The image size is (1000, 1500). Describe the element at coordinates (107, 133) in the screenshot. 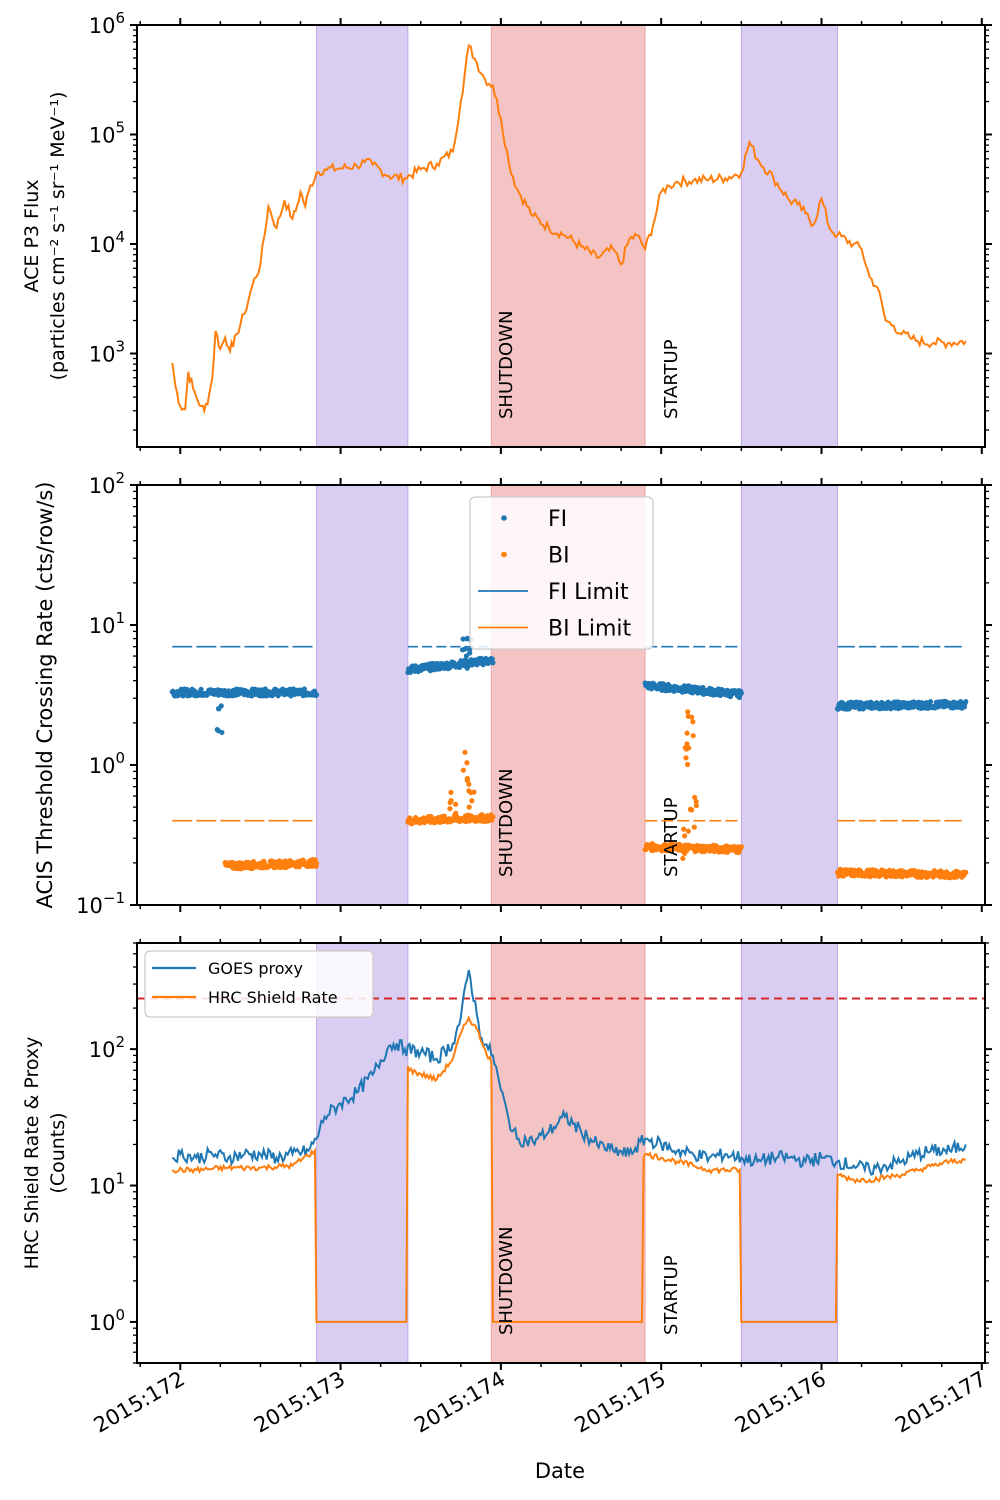

I see `y-tick-label: 10⁵` at that location.